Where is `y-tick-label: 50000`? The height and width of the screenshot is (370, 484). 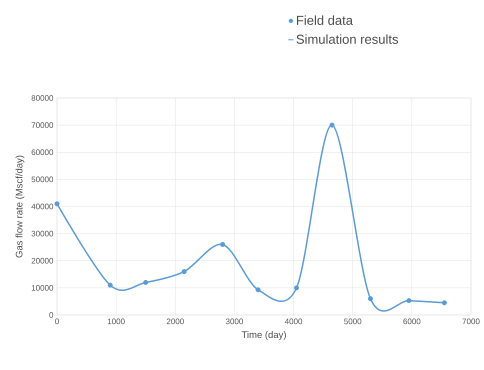
y-tick-label: 50000 is located at coordinates (43, 179).